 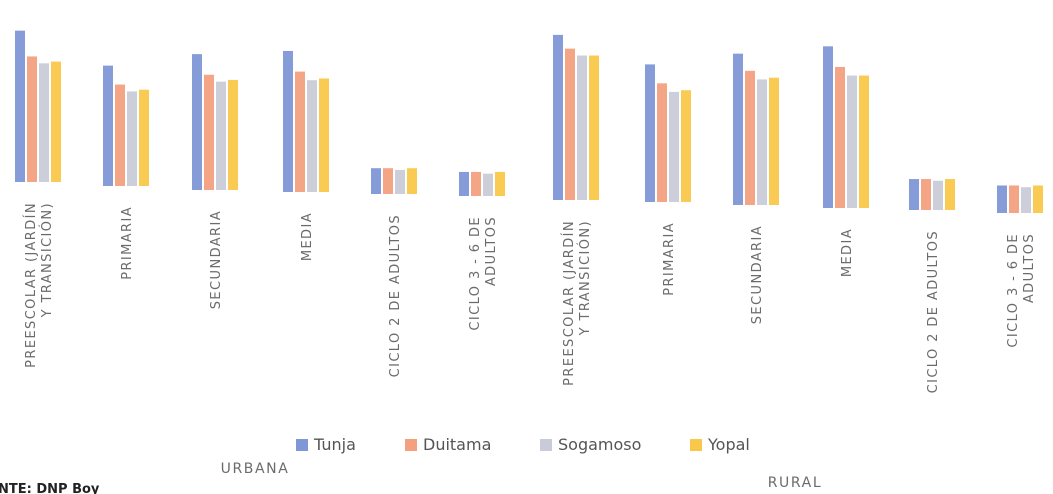 What do you see at coordinates (1029, 268) in the screenshot?
I see `category-label-11-1: ADULTOS` at bounding box center [1029, 268].